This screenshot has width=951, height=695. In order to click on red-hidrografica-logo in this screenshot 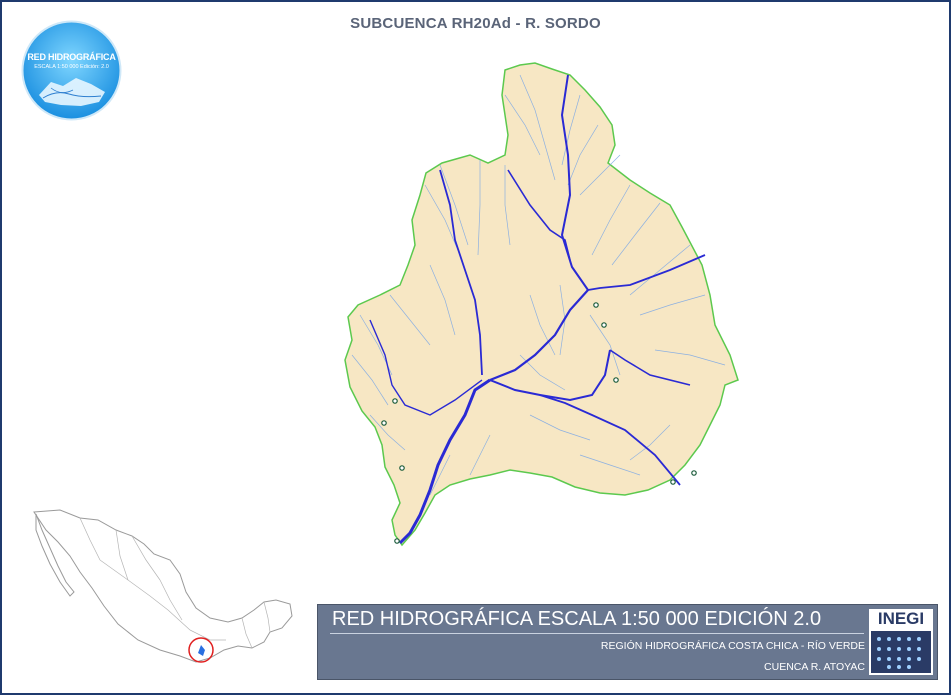, I will do `click(71, 70)`.